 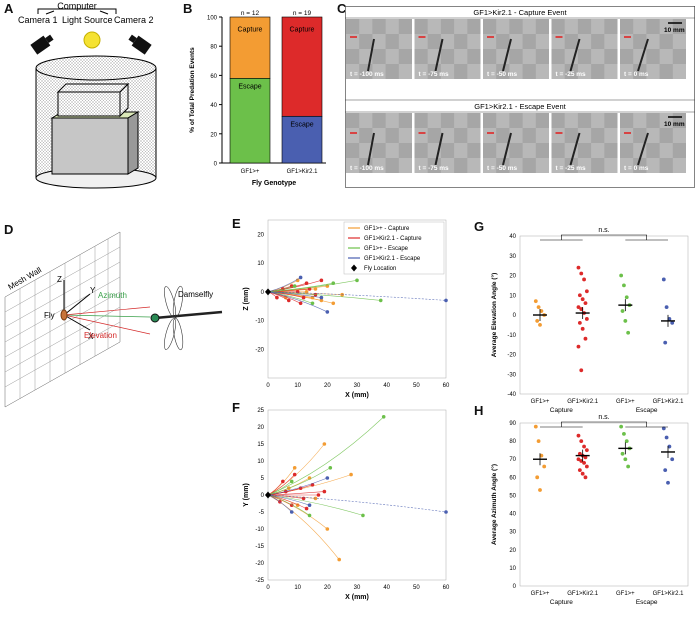 I want to click on b-n-label: n = 12, so click(x=250, y=13).